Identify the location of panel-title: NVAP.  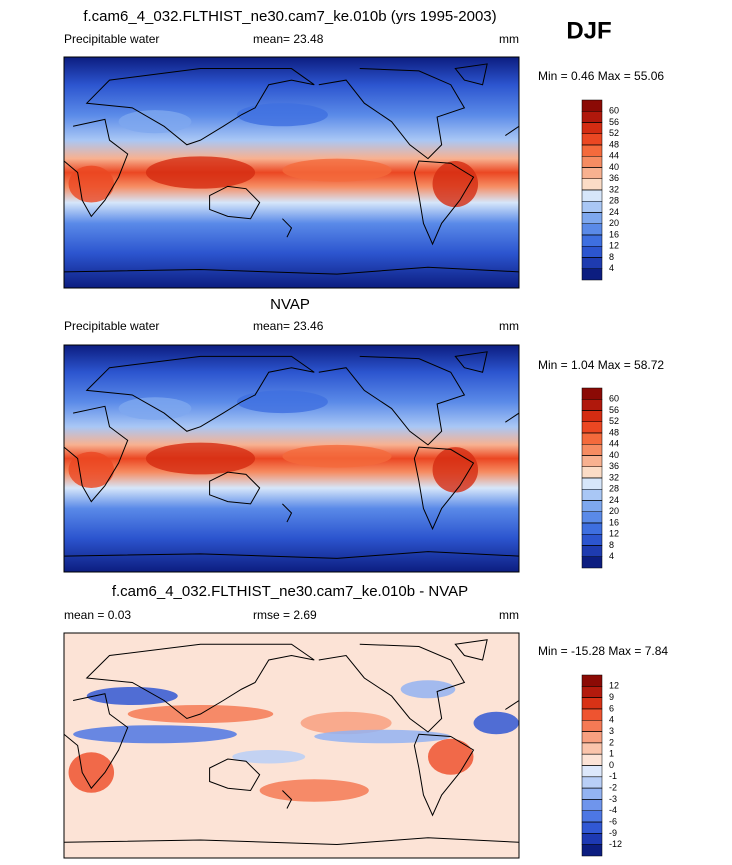
(290, 304).